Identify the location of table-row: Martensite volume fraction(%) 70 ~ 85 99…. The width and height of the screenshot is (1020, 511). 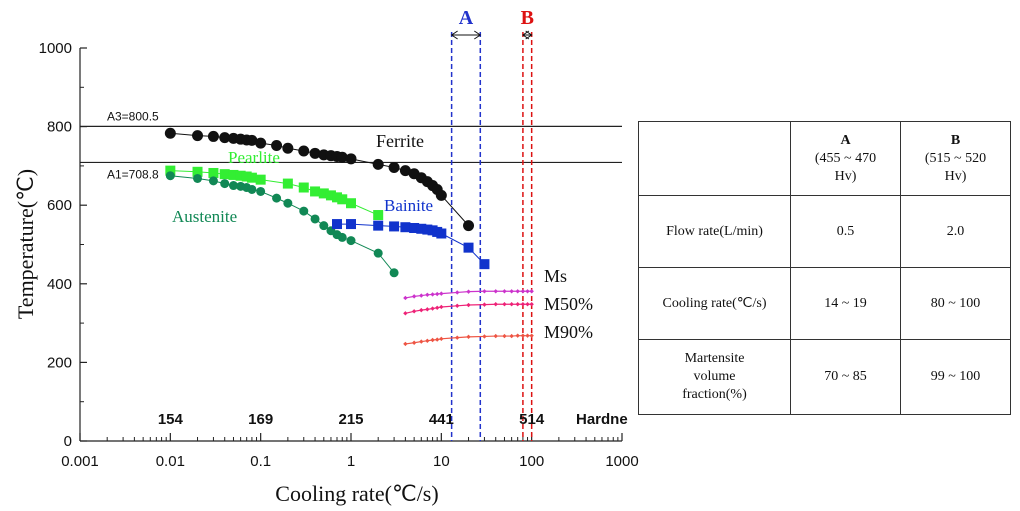
(824, 377).